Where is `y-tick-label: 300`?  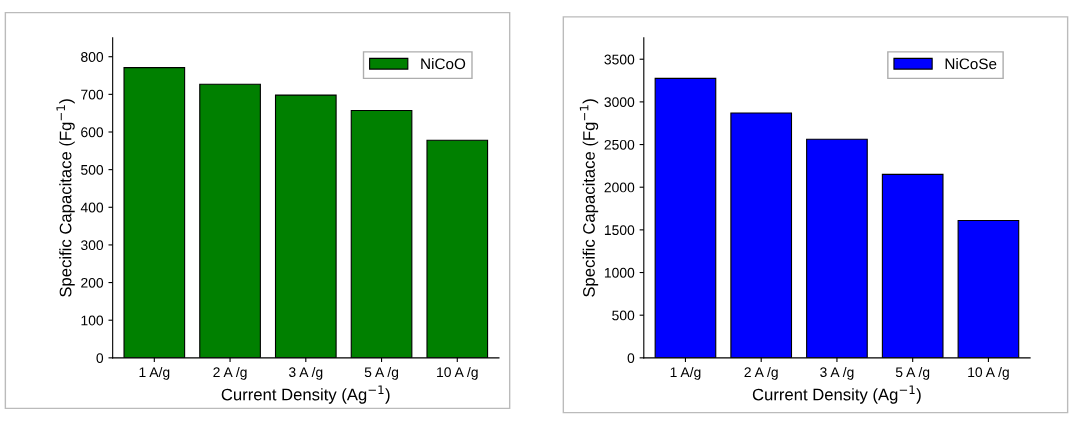
y-tick-label: 300 is located at coordinates (92, 245).